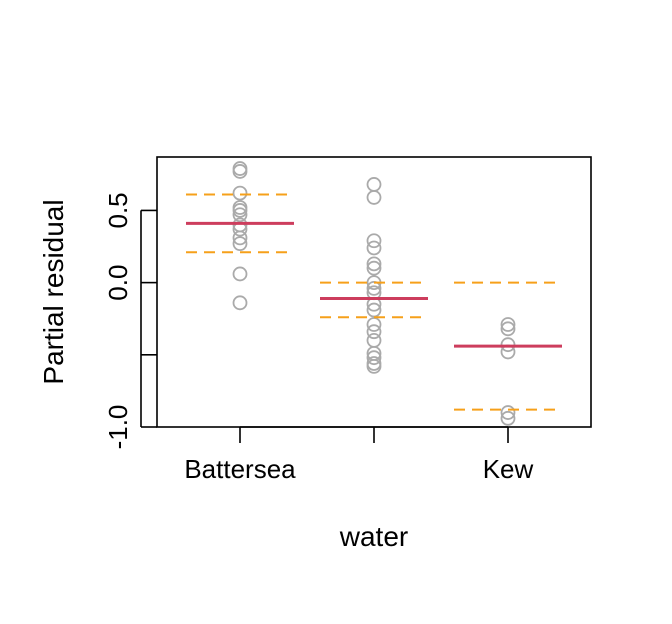 Image resolution: width=672 pixels, height=624 pixels. Describe the element at coordinates (373, 536) in the screenshot. I see `x-axis-title: water` at that location.